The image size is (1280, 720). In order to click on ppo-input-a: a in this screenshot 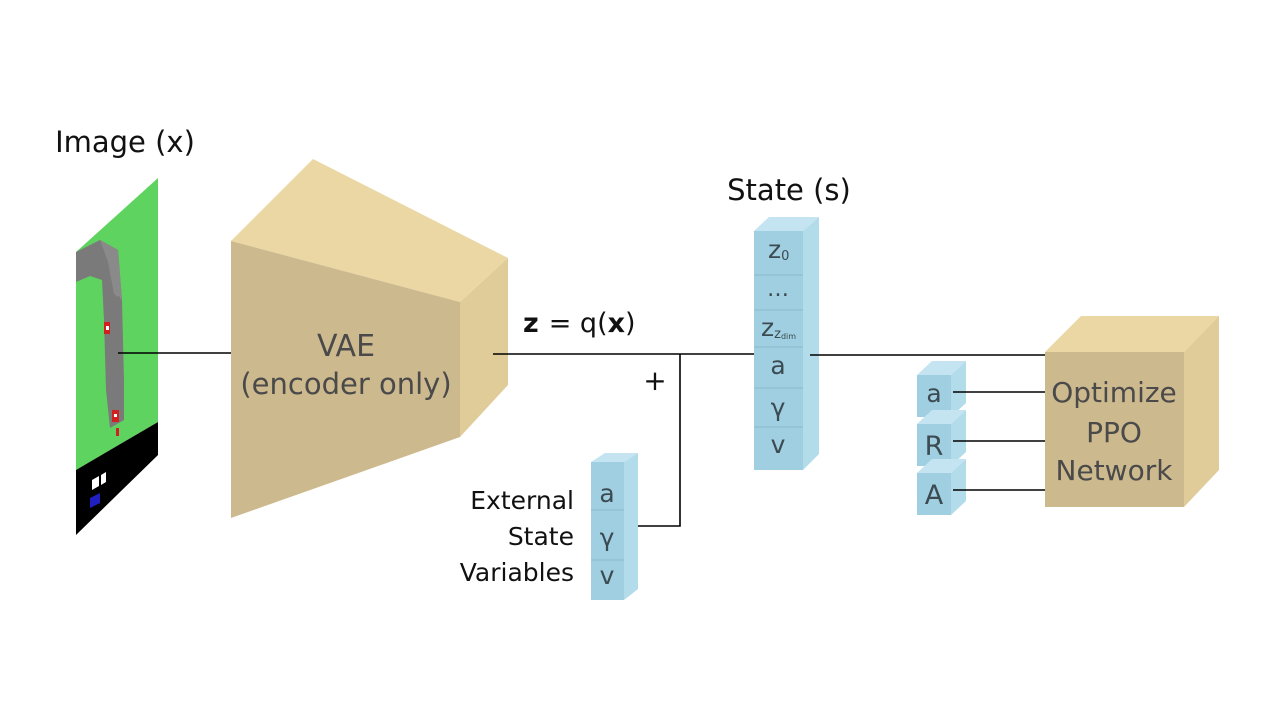, I will do `click(933, 393)`.